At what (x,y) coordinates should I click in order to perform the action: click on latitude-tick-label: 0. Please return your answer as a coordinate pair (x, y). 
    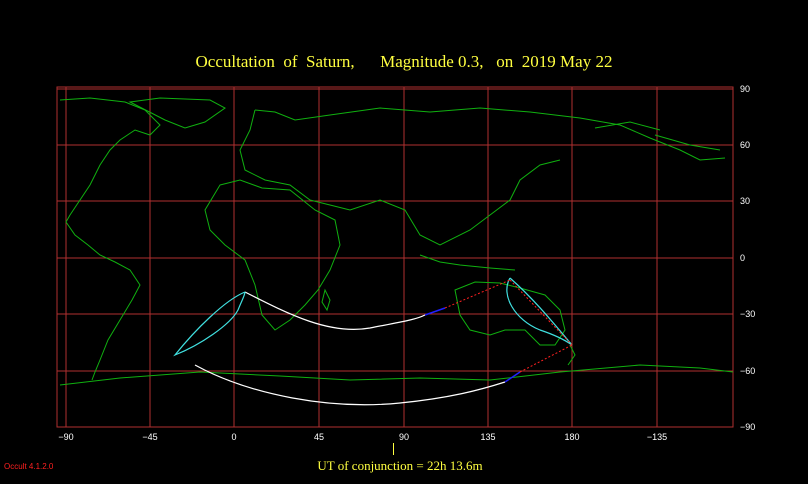
    Looking at the image, I should click on (742, 258).